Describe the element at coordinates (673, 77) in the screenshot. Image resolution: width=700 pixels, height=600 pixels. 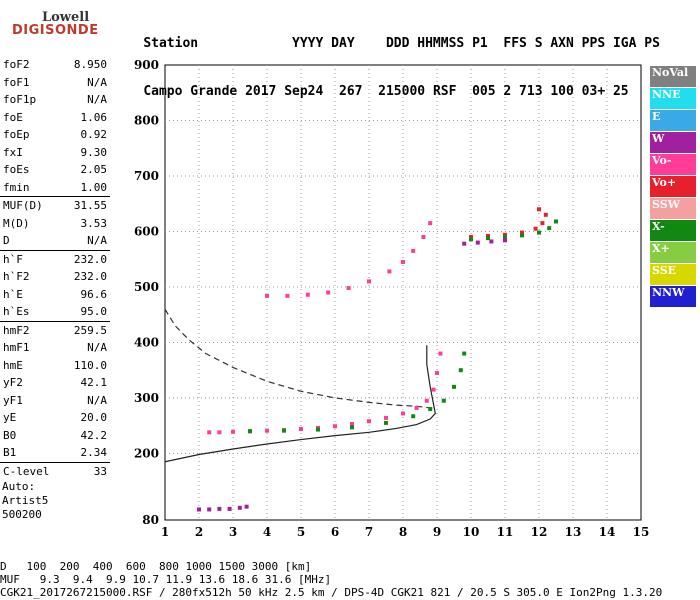
I see `legend-item-noval: NoVal` at that location.